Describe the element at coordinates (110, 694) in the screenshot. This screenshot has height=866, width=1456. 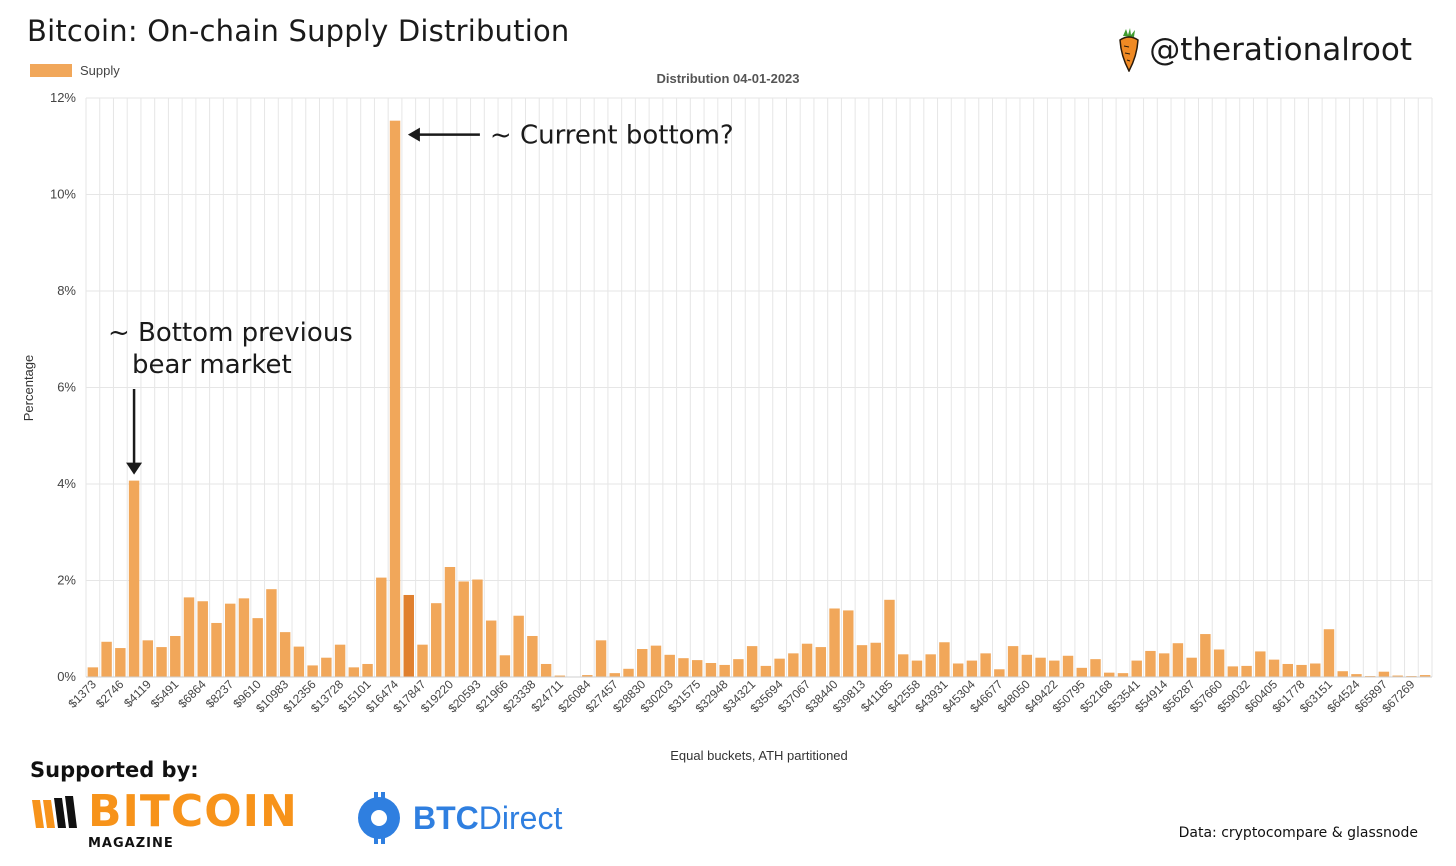
I see `x-tick-label: $2746` at that location.